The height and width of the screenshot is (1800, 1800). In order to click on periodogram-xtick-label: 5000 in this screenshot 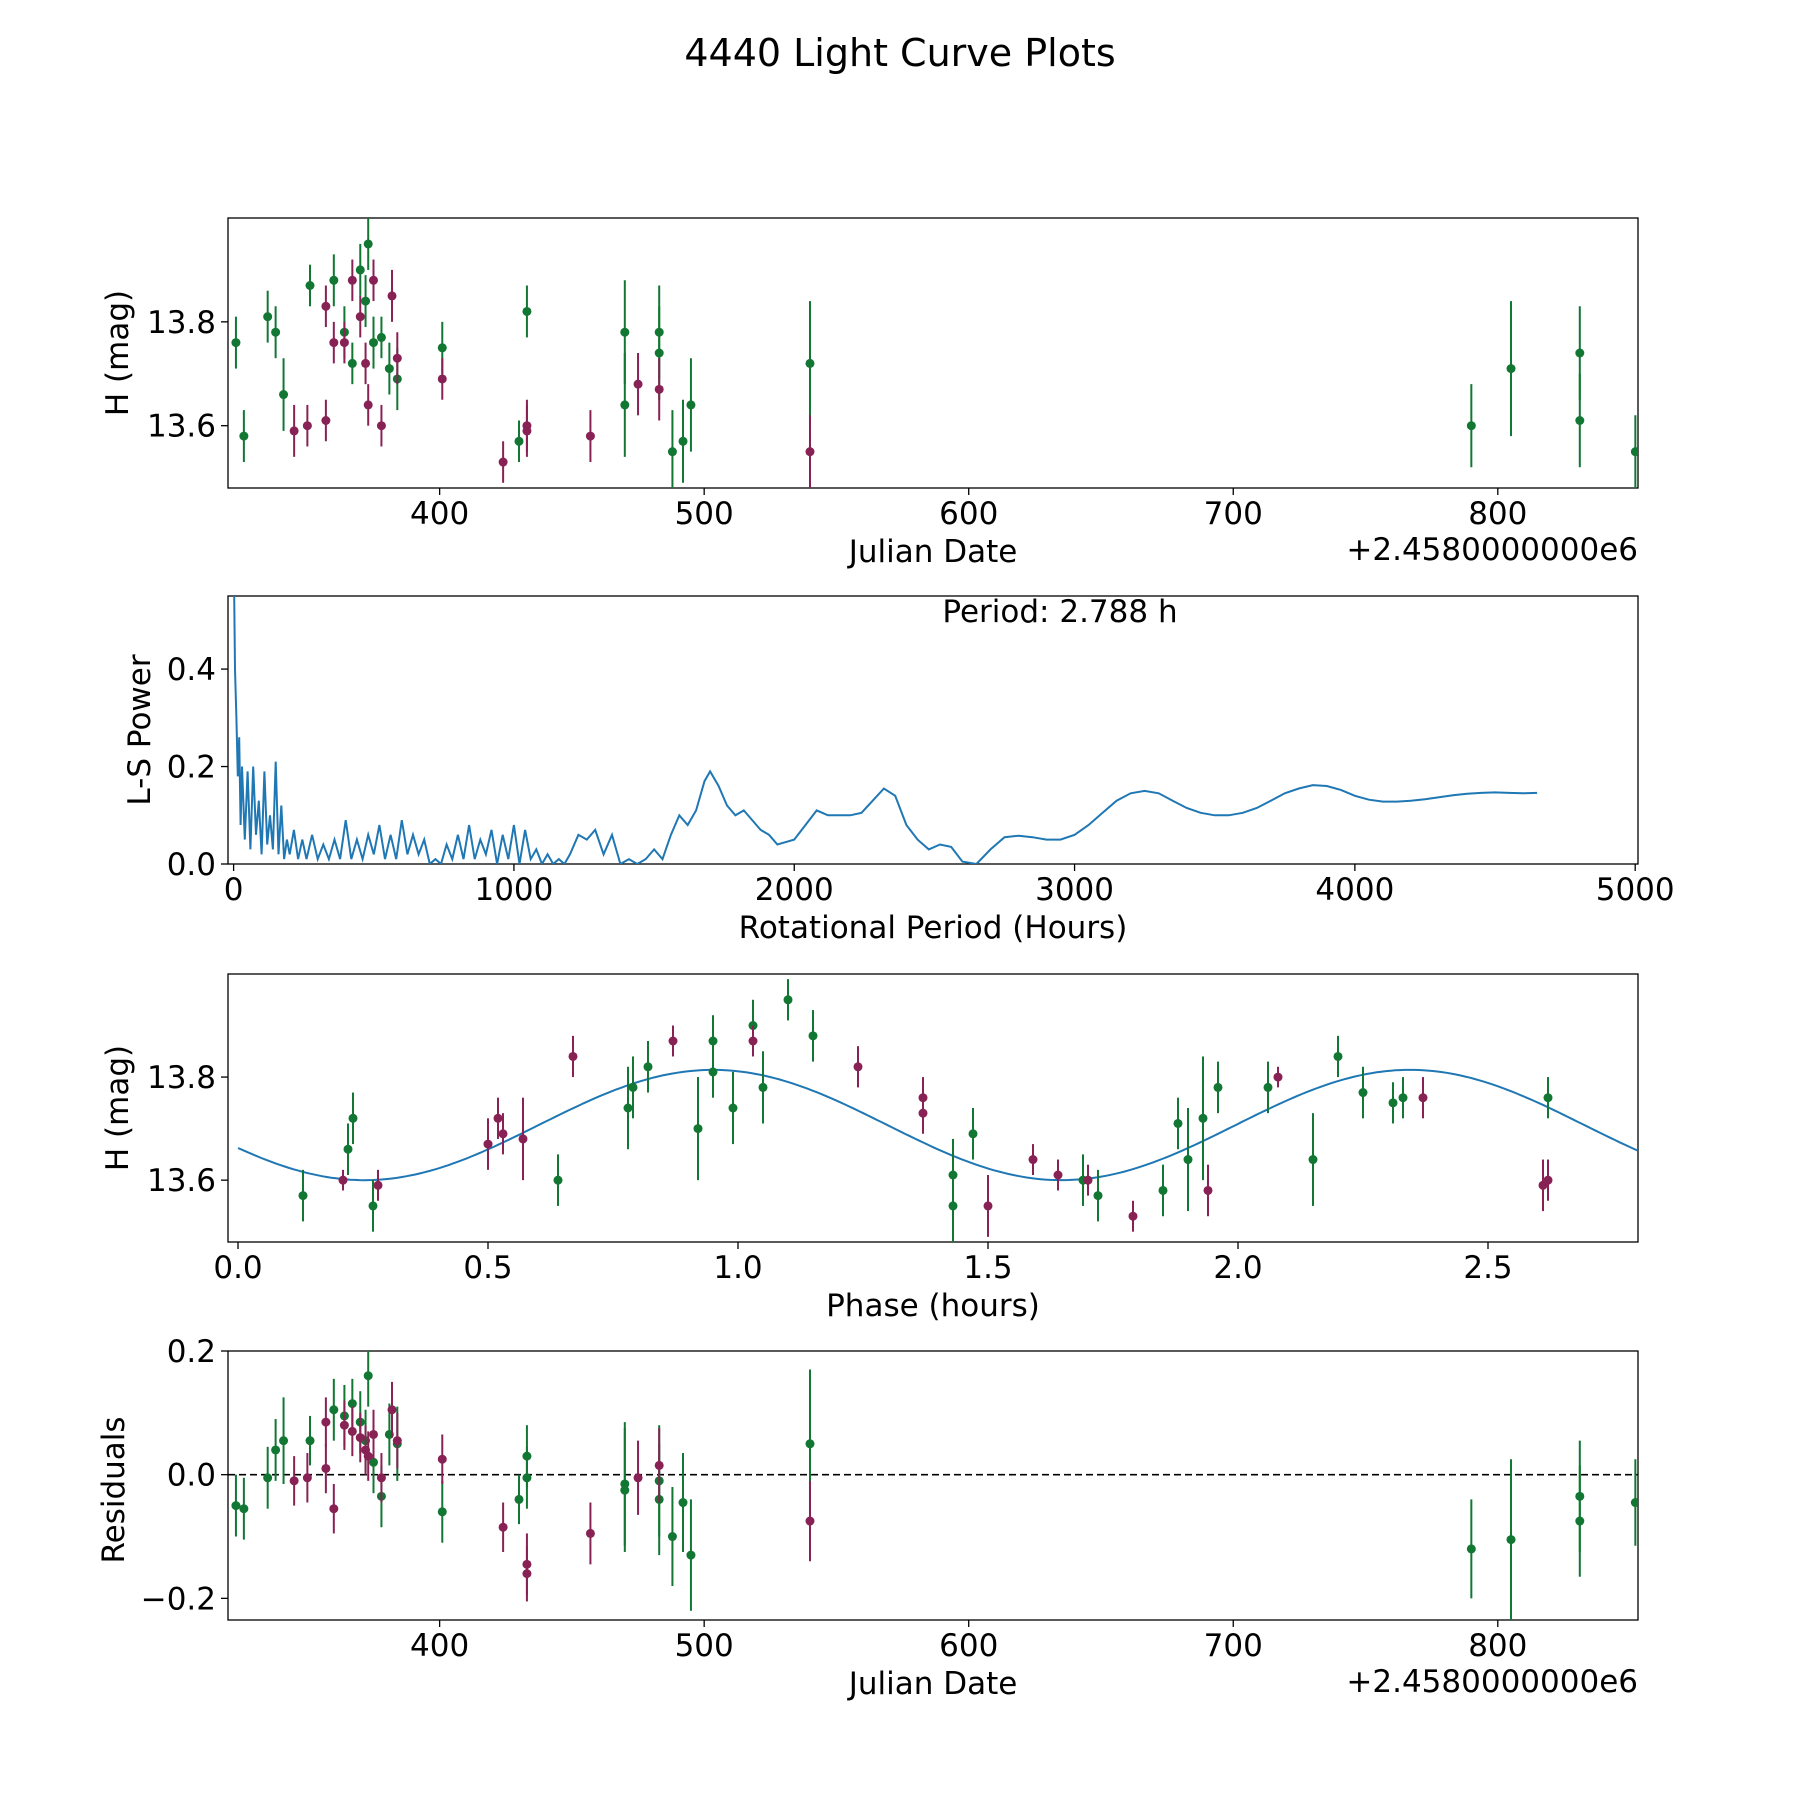, I will do `click(1635, 890)`.